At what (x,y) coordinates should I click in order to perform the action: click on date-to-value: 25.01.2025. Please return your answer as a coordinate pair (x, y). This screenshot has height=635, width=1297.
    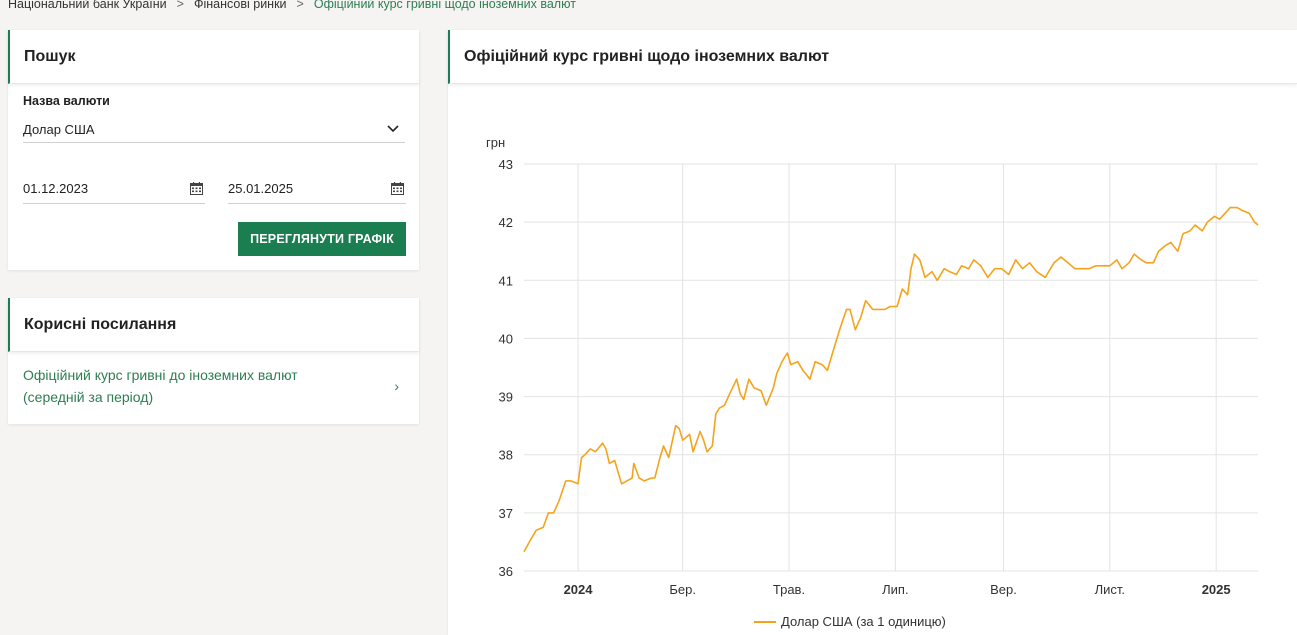
    Looking at the image, I should click on (261, 188).